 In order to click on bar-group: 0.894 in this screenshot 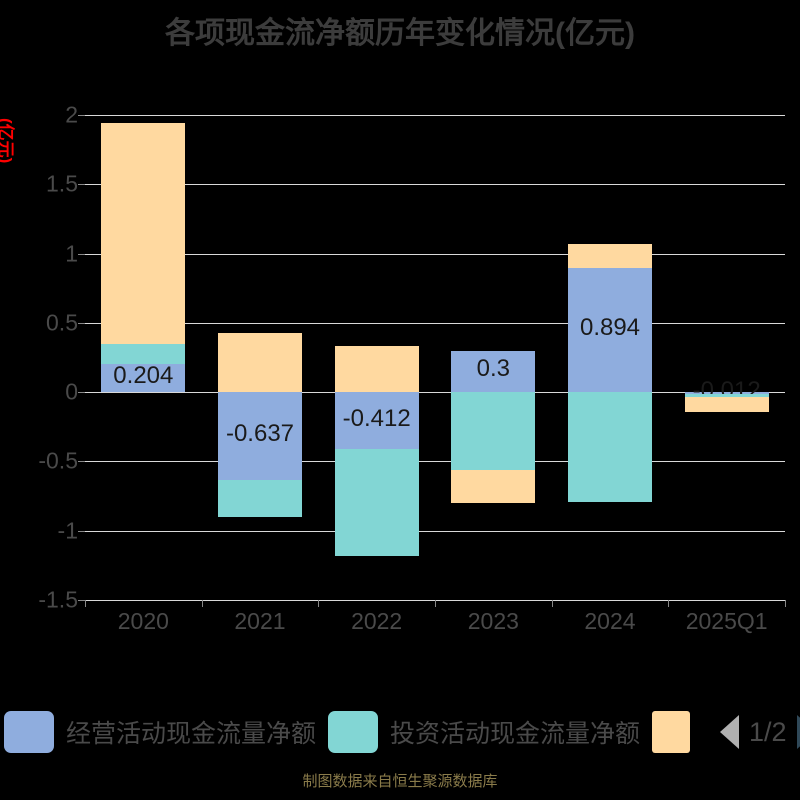, I will do `click(610, 357)`.